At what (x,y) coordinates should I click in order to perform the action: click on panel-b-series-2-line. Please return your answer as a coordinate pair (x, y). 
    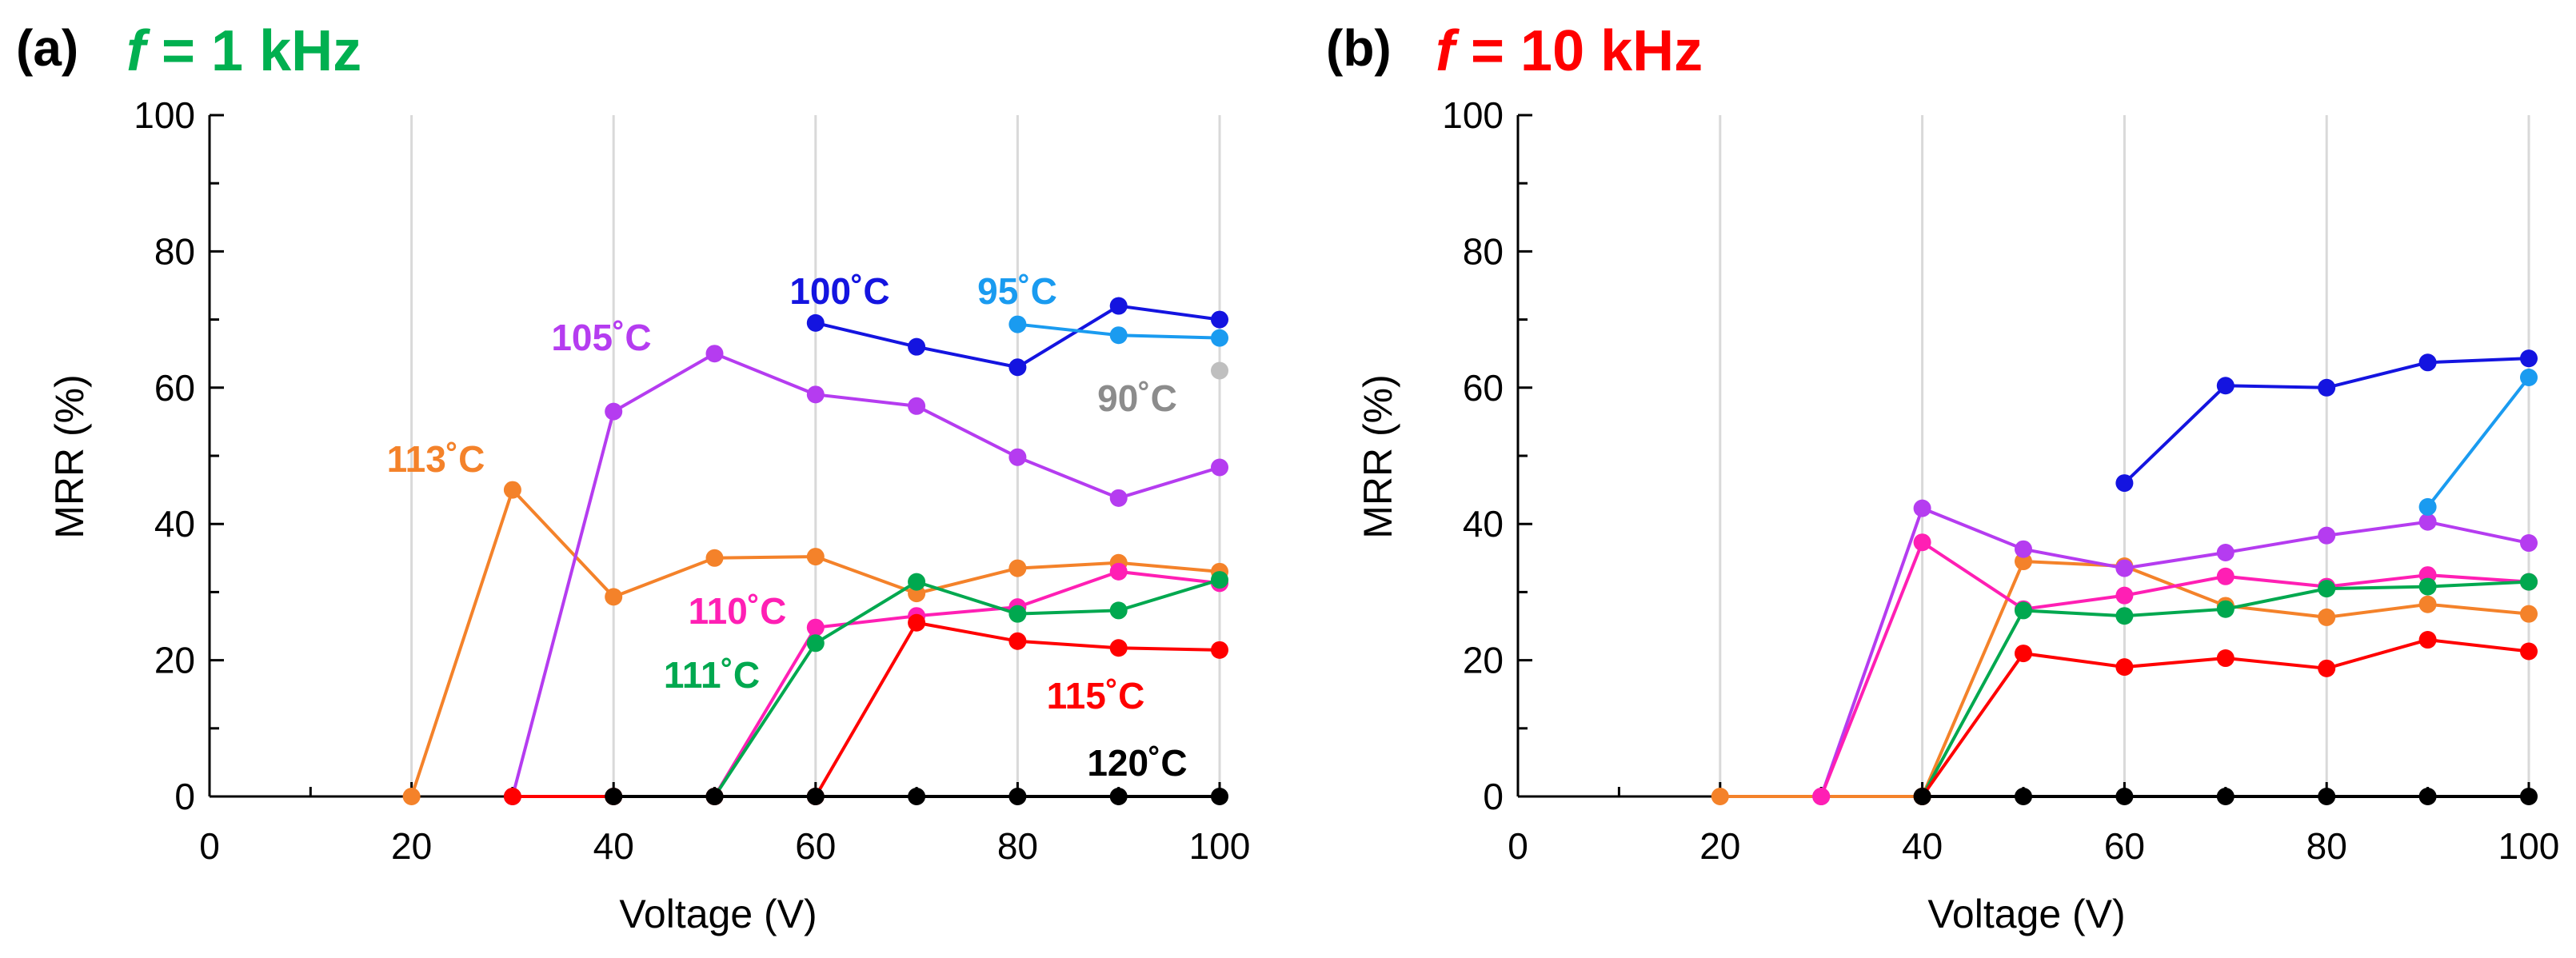
    Looking at the image, I should click on (2175, 668).